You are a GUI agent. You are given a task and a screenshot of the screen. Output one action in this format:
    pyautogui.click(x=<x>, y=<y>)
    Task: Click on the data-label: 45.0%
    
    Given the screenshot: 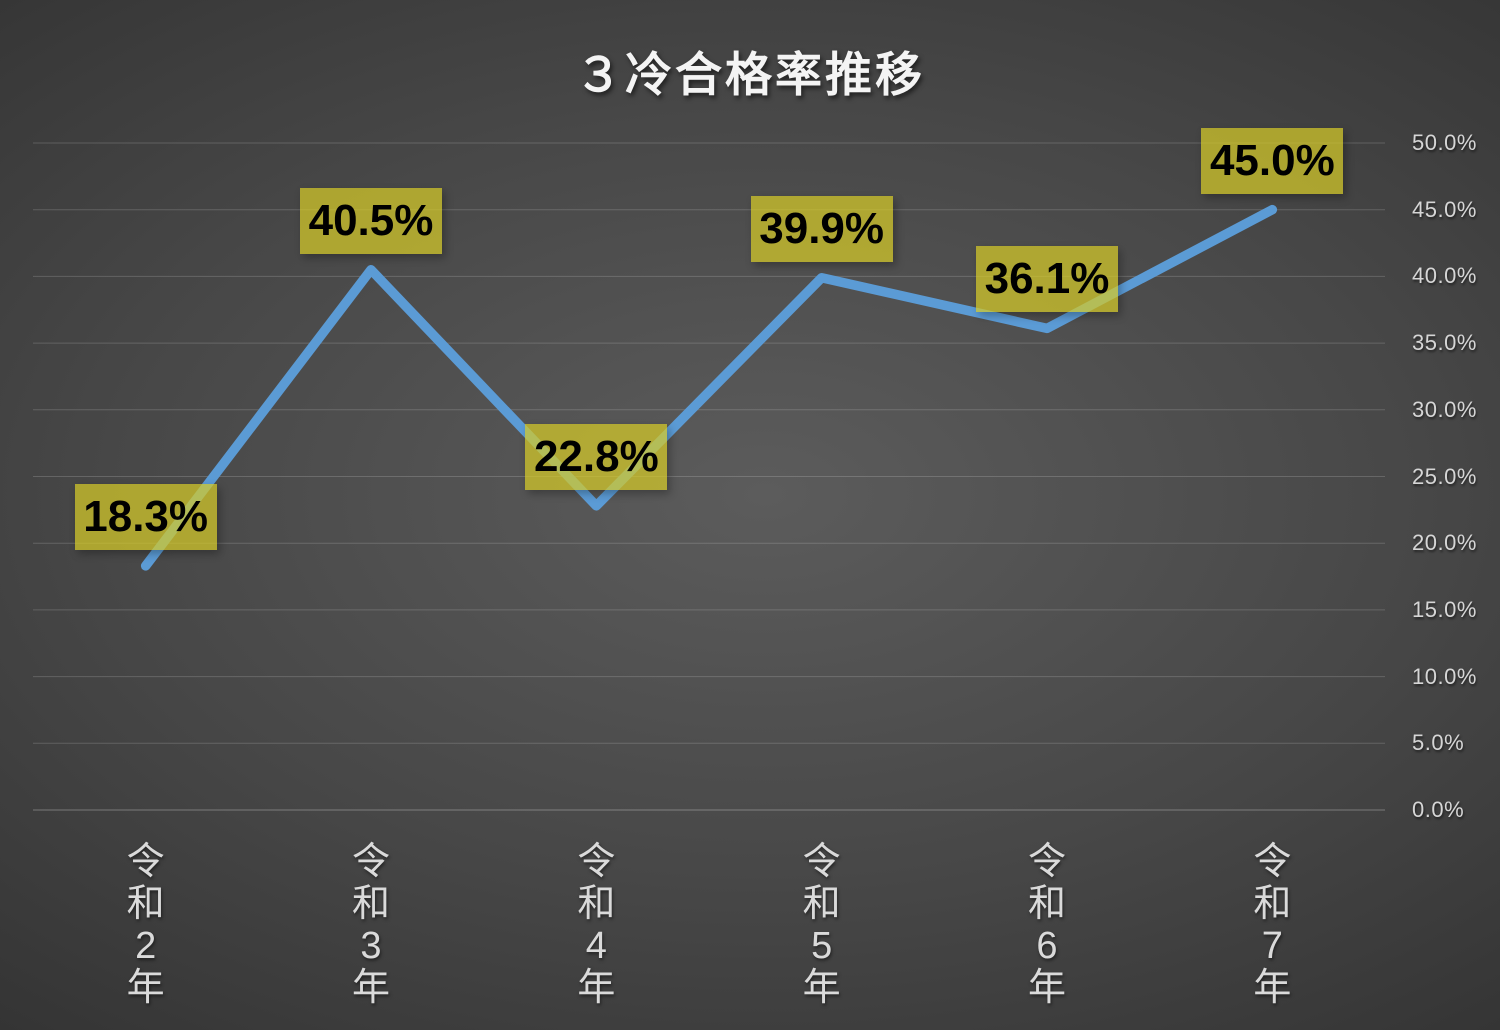 What is the action you would take?
    pyautogui.click(x=1272, y=160)
    